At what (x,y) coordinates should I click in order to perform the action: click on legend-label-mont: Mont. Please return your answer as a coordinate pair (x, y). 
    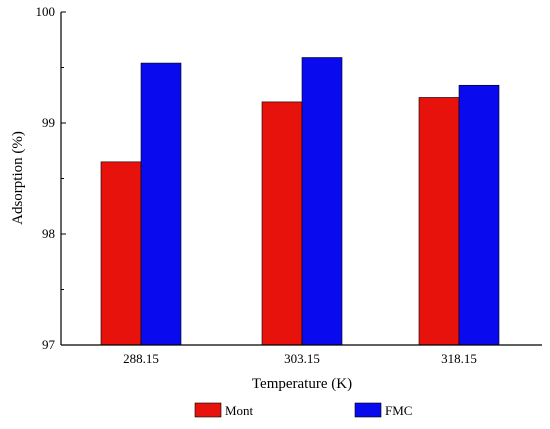
    Looking at the image, I should click on (239, 410).